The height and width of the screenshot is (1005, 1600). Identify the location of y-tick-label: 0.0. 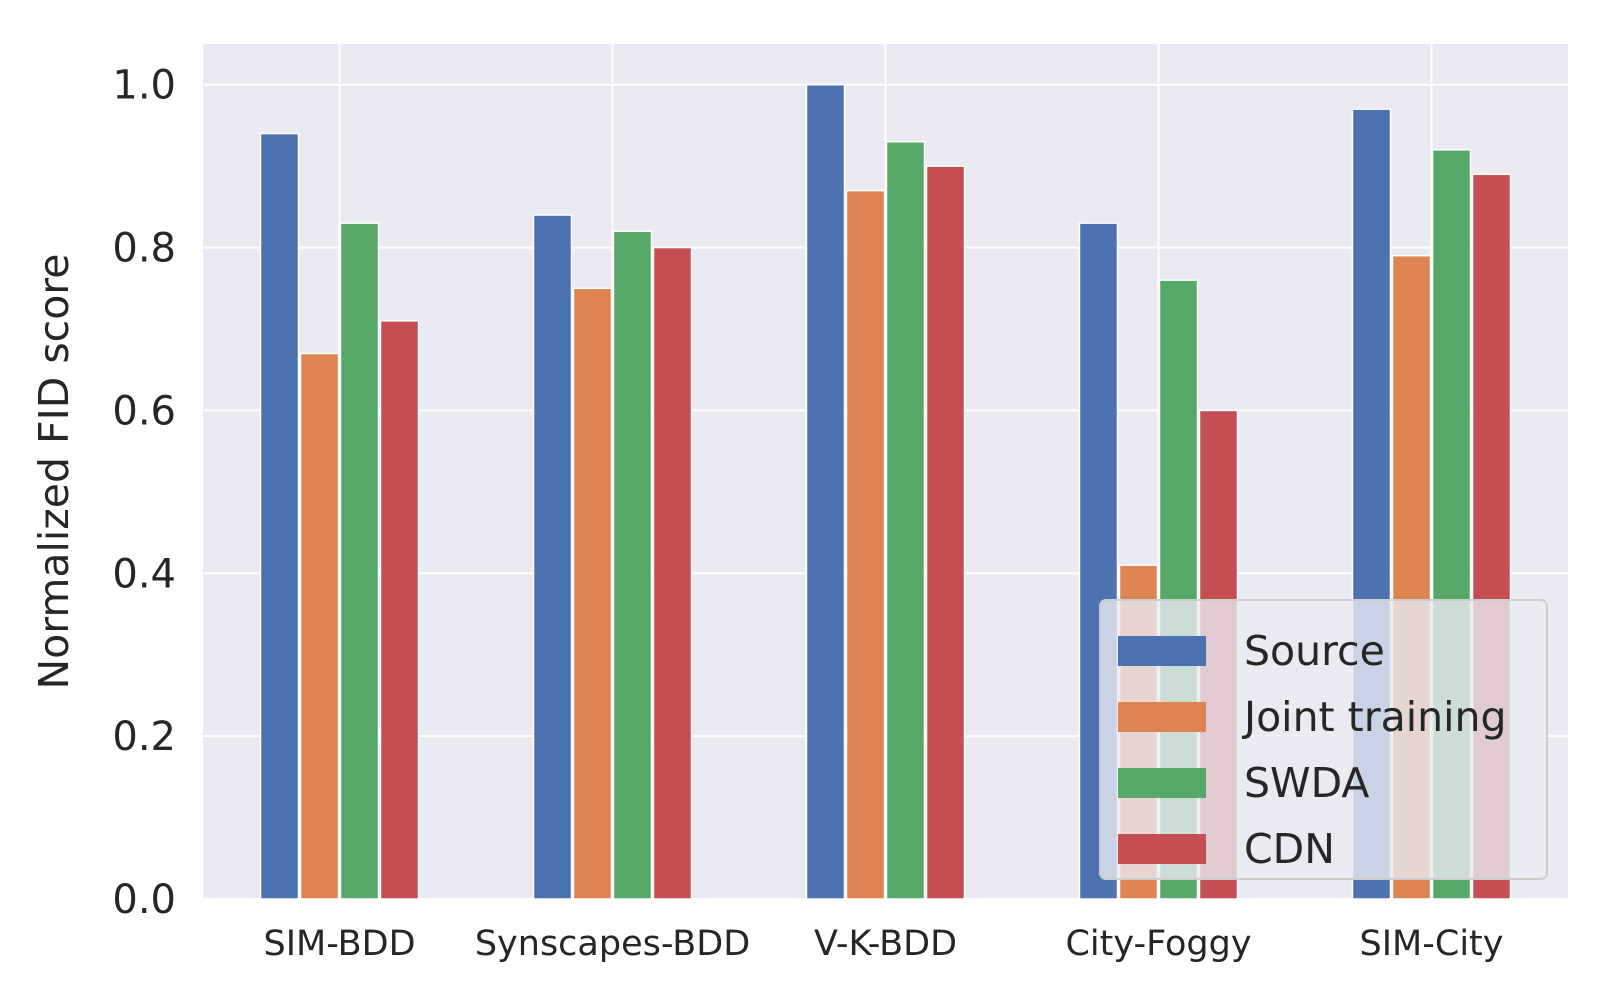
(144, 900).